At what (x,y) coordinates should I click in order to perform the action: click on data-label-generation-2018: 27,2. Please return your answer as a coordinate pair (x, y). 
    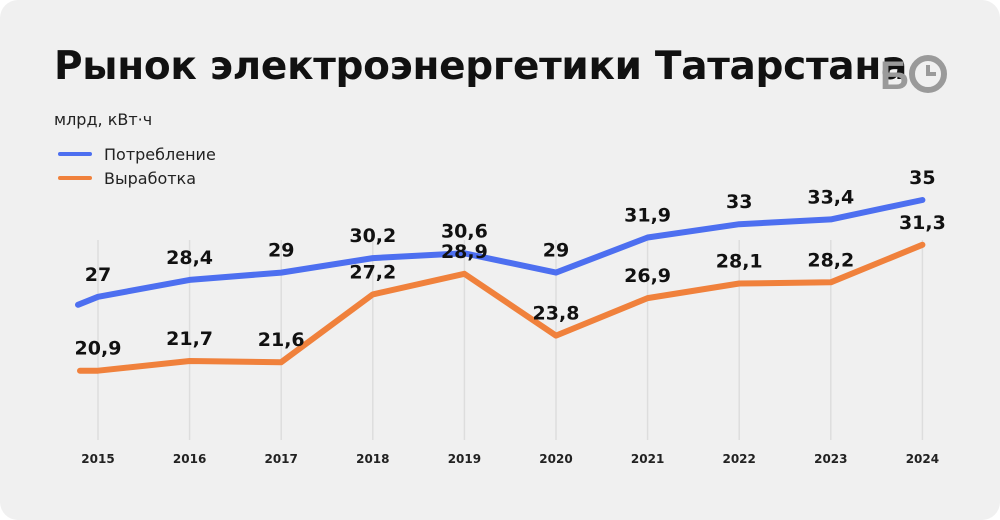
    Looking at the image, I should click on (372, 272).